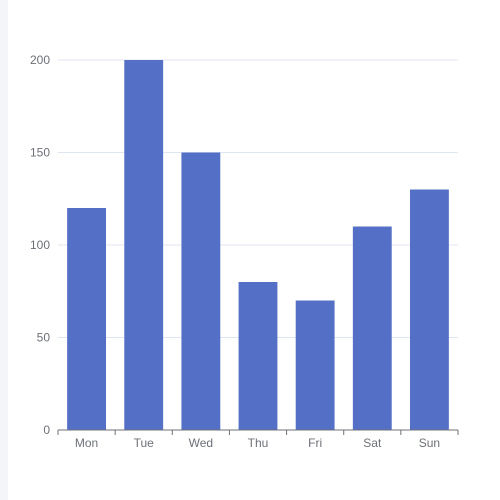  Describe the element at coordinates (315, 443) in the screenshot. I see `x-tick-label: Fri` at that location.